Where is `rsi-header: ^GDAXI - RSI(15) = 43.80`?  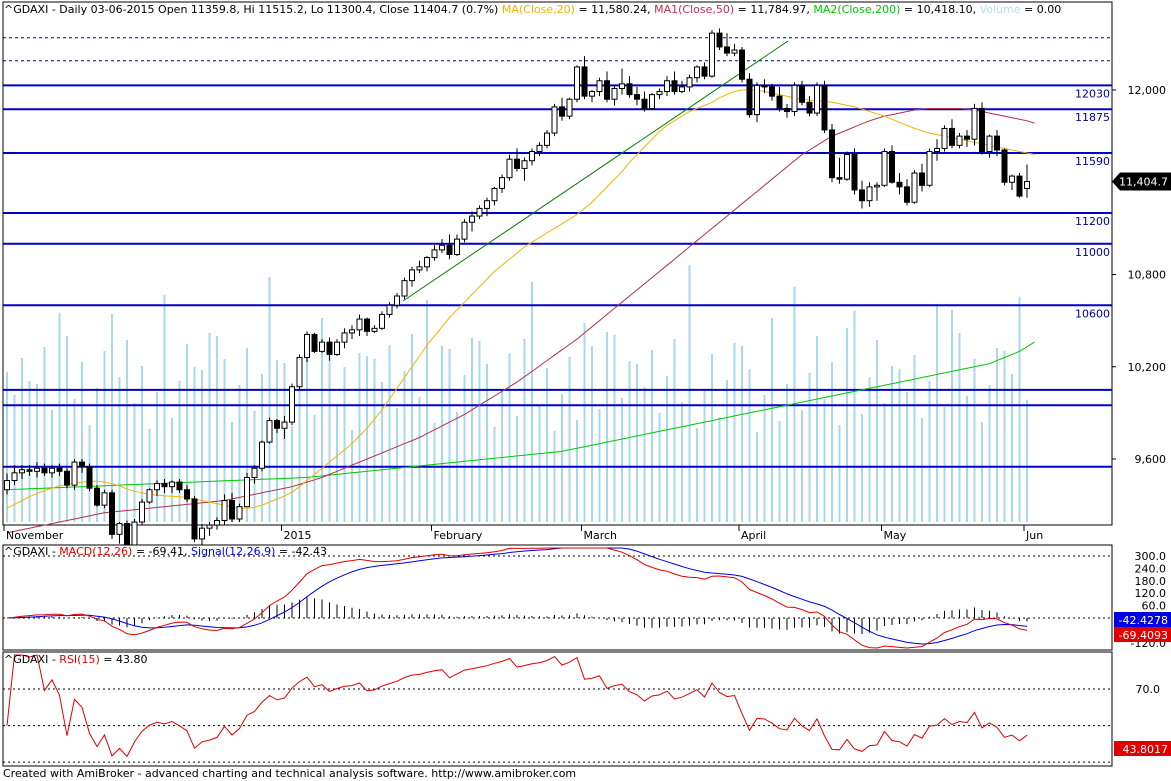 rsi-header: ^GDAXI - RSI(15) = 43.80 is located at coordinates (75, 659).